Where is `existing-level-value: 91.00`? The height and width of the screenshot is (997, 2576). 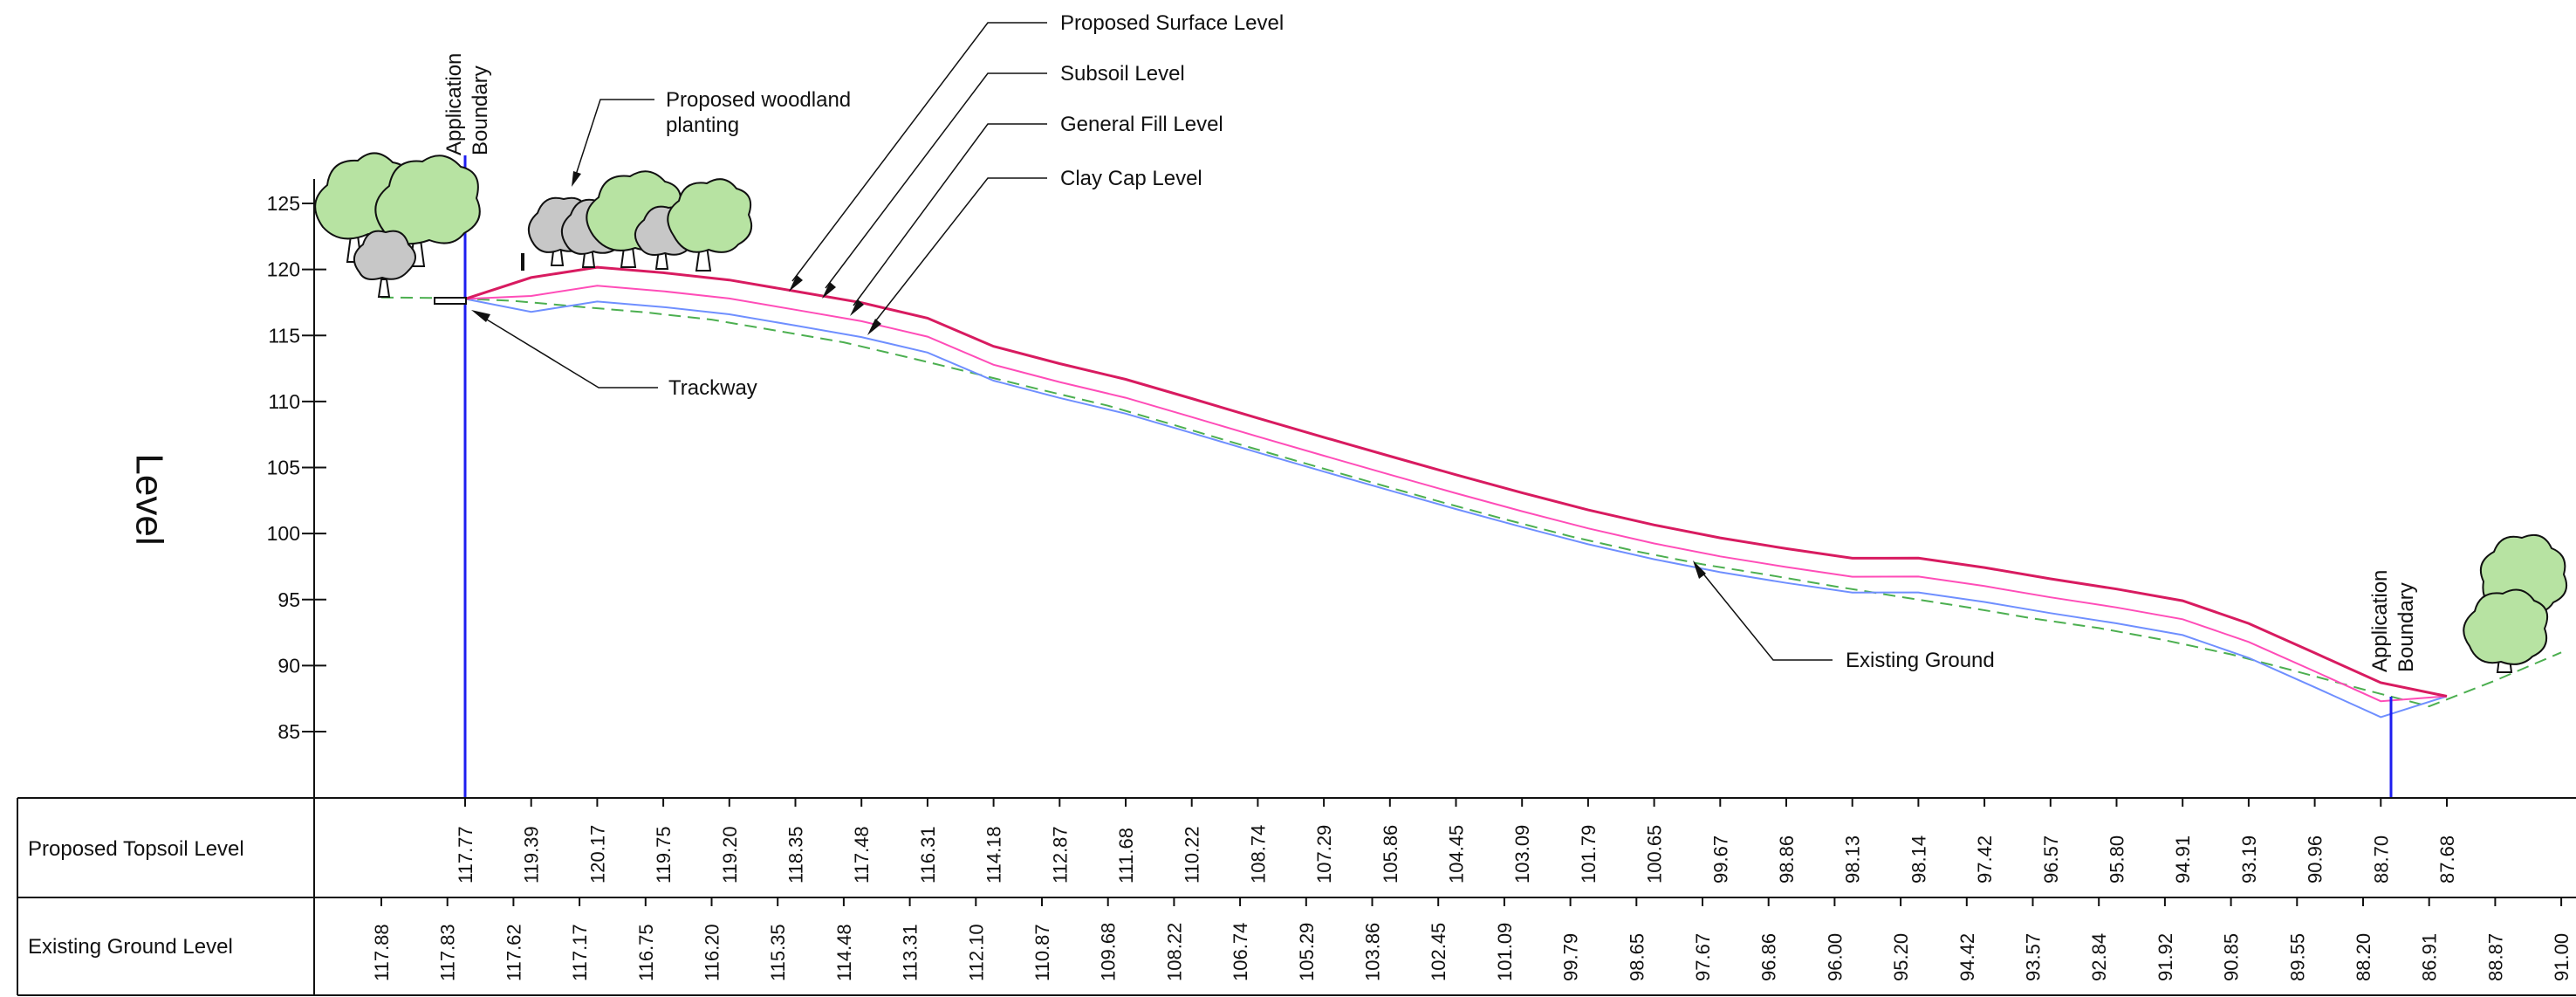
existing-level-value: 91.00 is located at coordinates (2562, 957).